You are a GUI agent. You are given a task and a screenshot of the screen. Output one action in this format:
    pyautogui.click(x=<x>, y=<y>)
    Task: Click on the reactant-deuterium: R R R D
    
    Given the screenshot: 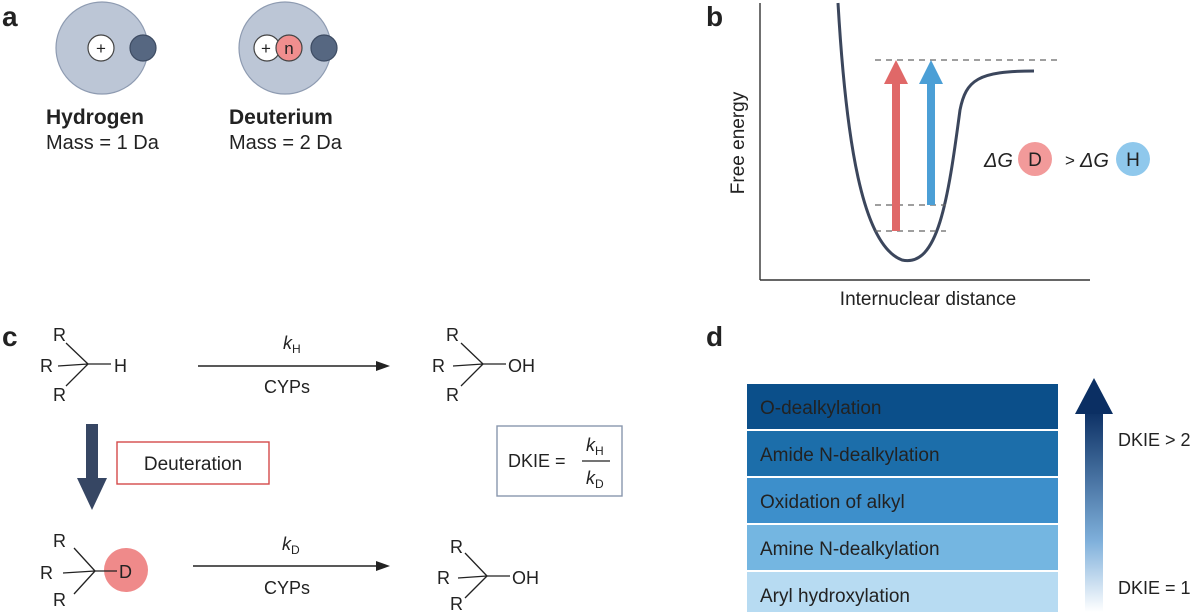 What is the action you would take?
    pyautogui.click(x=94, y=570)
    